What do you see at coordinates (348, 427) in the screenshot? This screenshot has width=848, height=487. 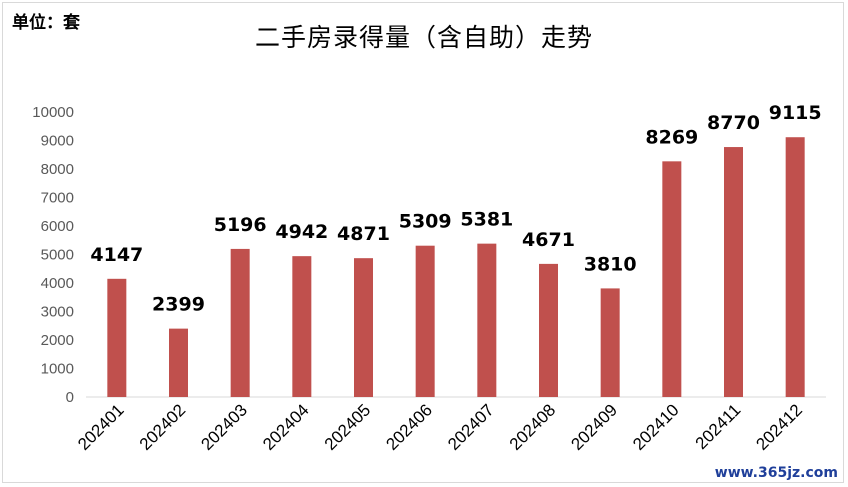 I see `x-tick-label: 202405` at bounding box center [348, 427].